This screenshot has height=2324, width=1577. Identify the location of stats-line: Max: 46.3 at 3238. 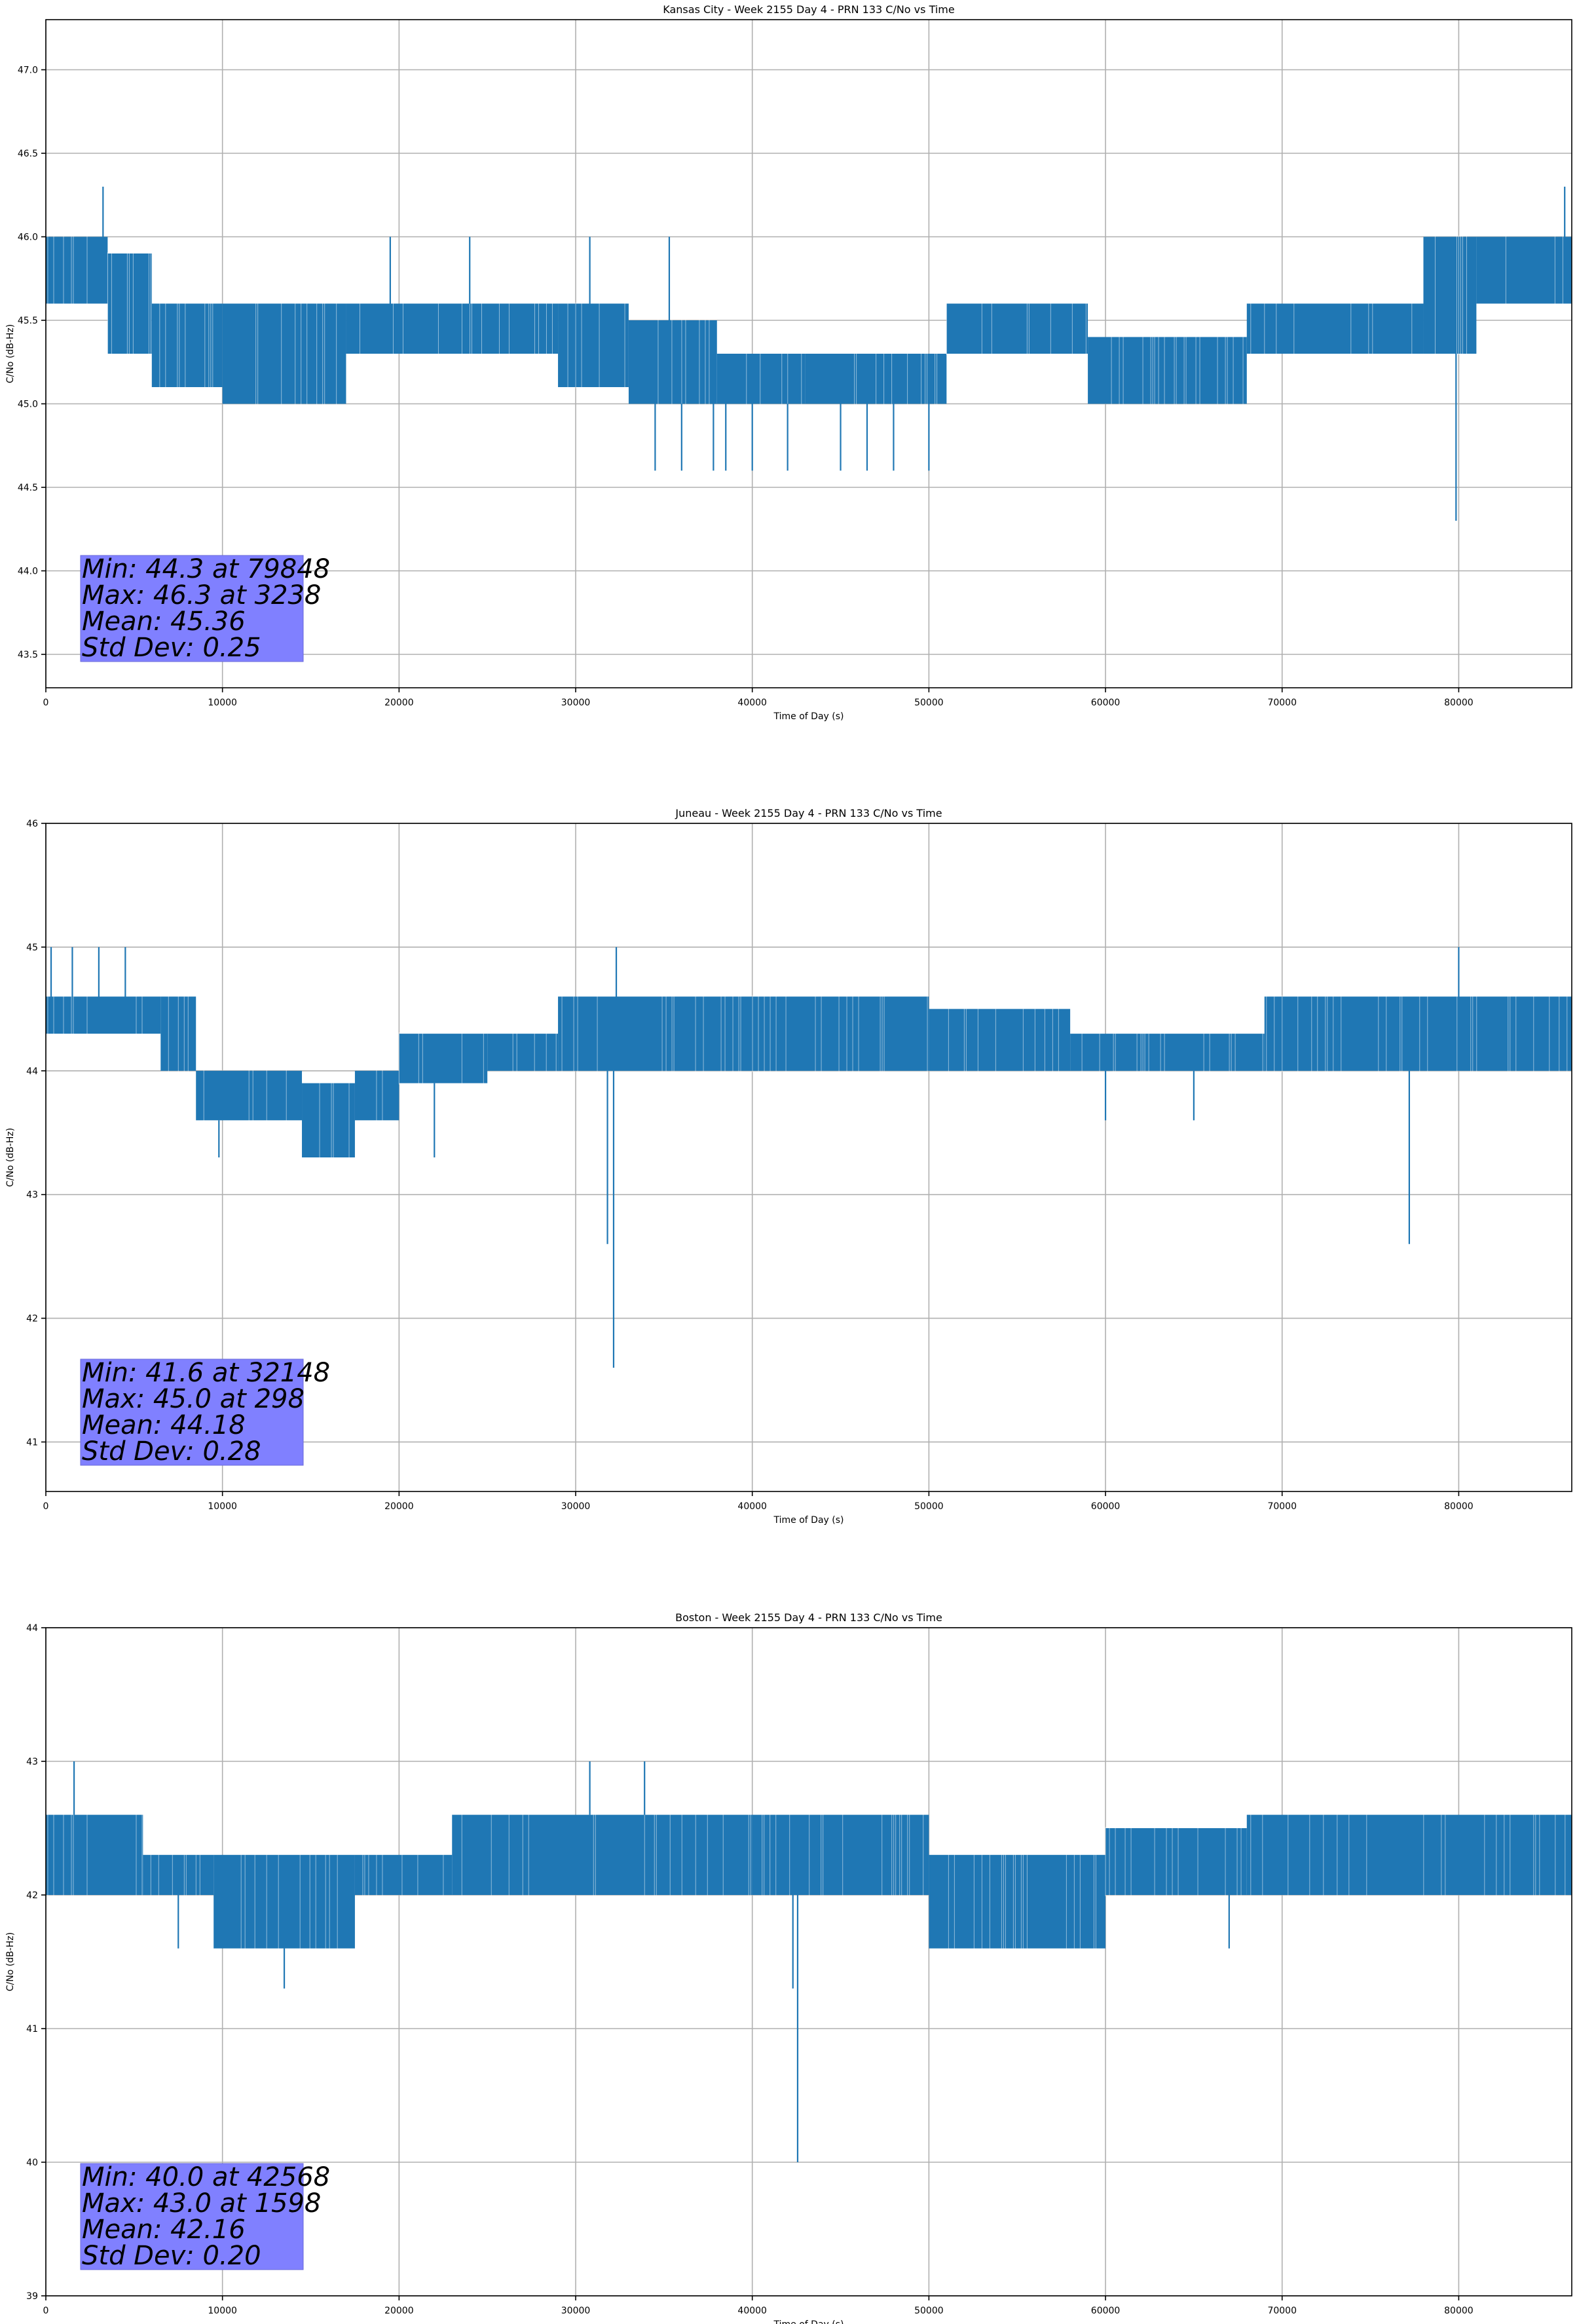
(201, 595).